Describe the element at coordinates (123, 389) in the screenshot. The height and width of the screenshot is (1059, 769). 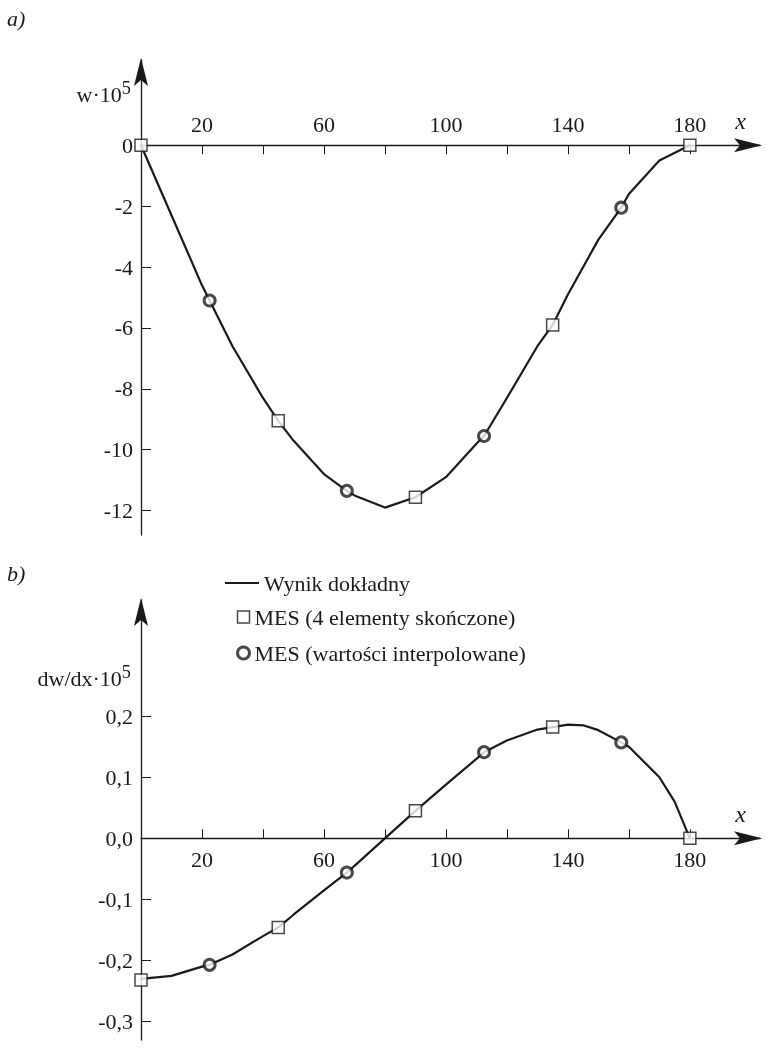
I see `y-tick-label: -8` at that location.